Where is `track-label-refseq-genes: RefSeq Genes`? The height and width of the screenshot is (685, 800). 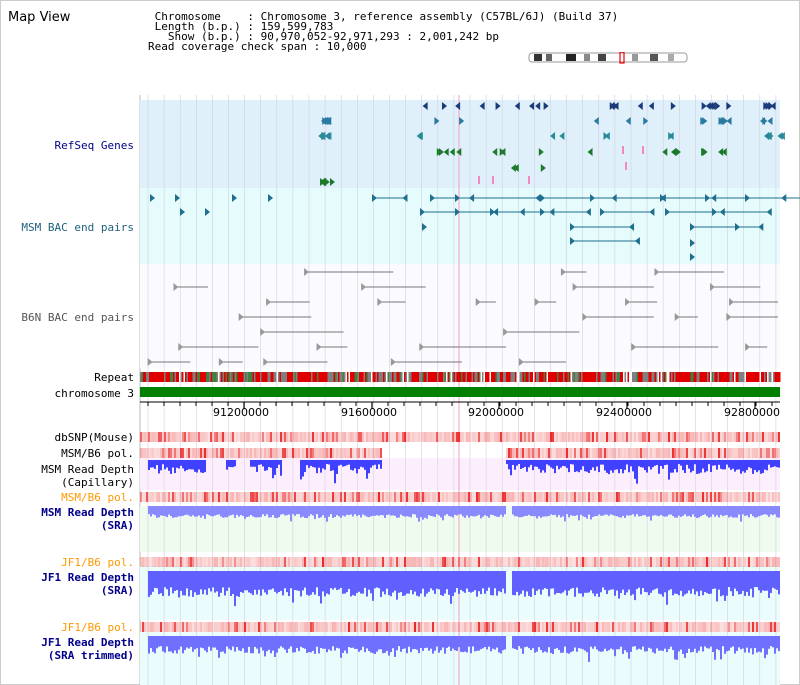 track-label-refseq-genes: RefSeq Genes is located at coordinates (94, 145).